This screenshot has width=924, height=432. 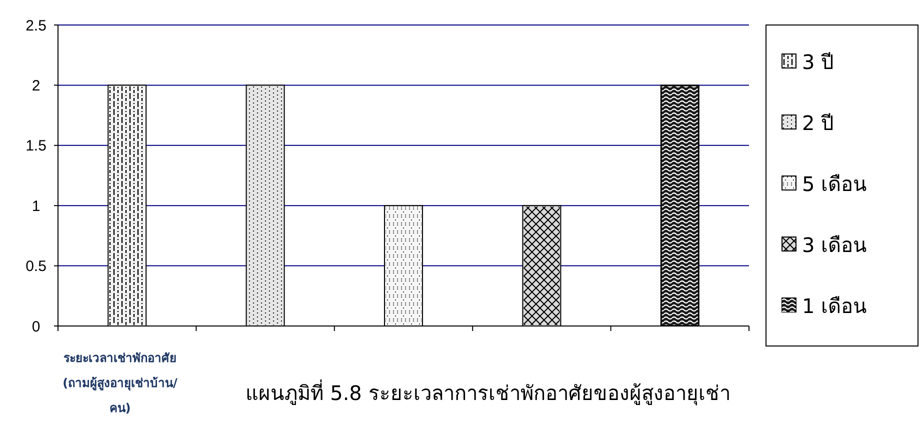 What do you see at coordinates (36, 327) in the screenshot?
I see `y-tick-label: 0` at bounding box center [36, 327].